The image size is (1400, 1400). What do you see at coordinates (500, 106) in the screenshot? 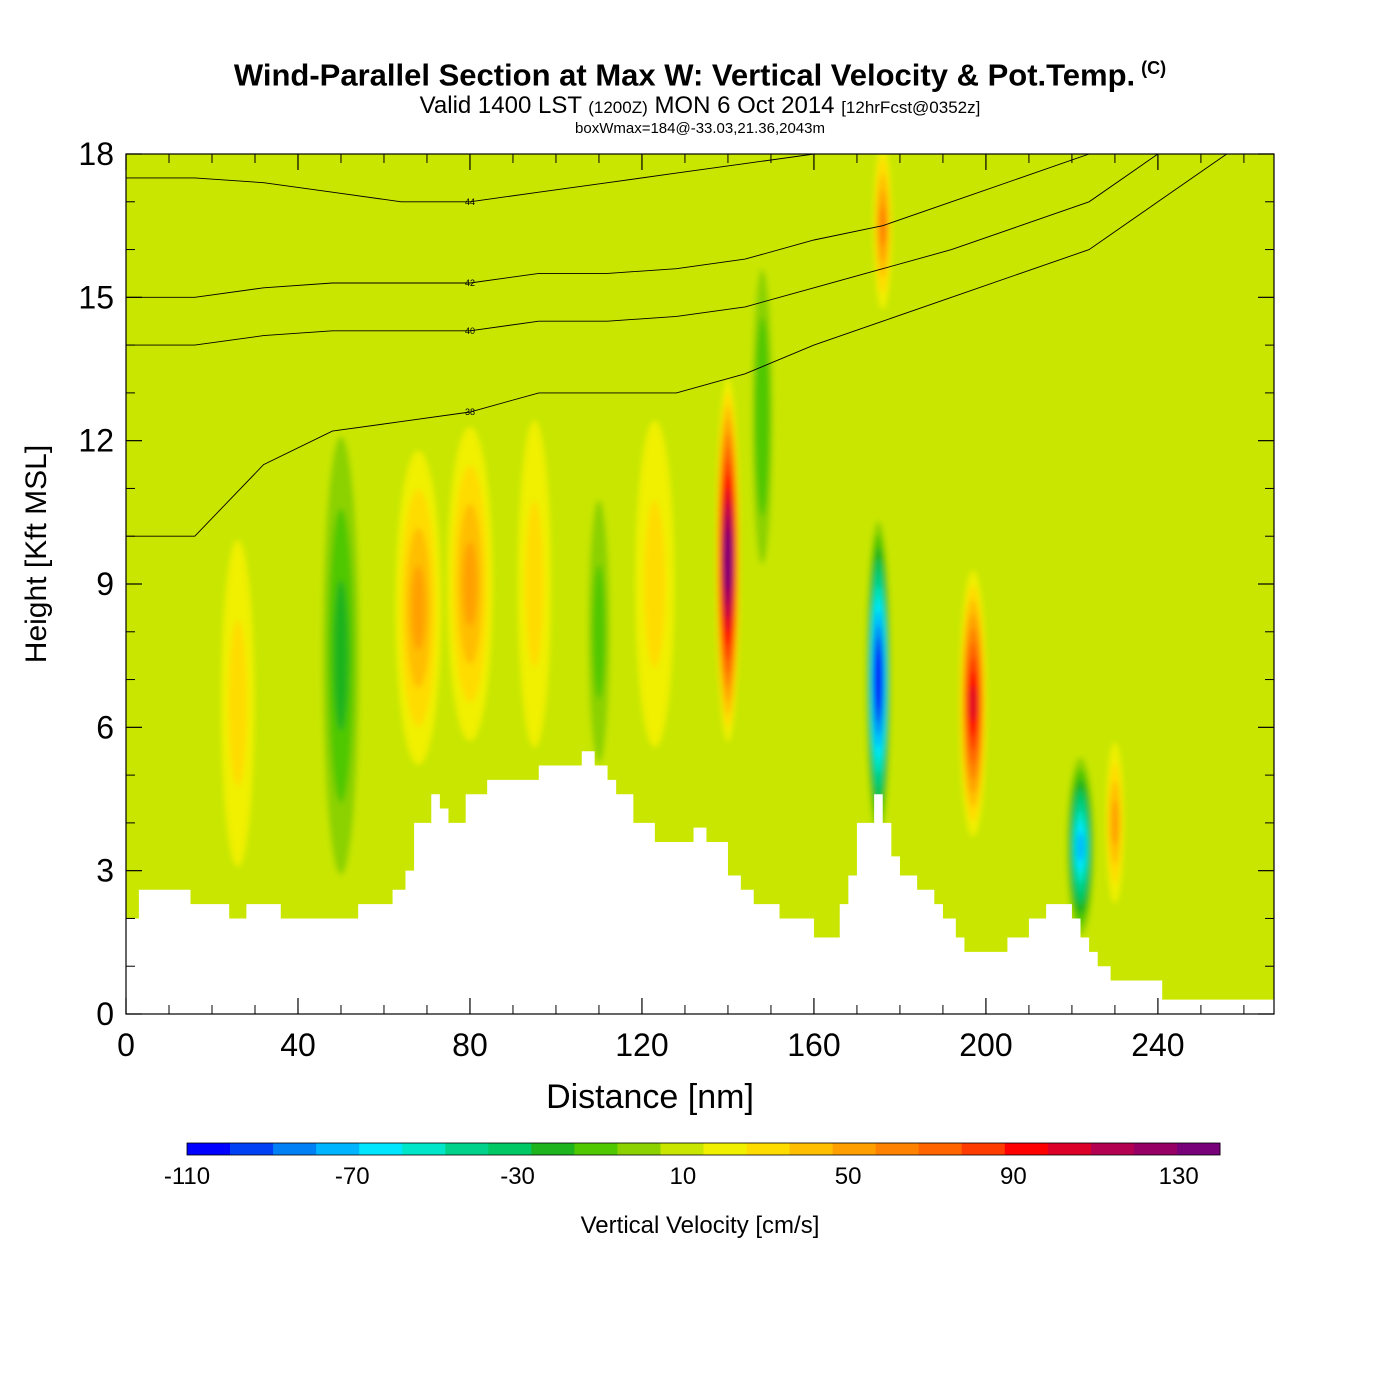
I see `valid-time: Valid 1400 LST` at bounding box center [500, 106].